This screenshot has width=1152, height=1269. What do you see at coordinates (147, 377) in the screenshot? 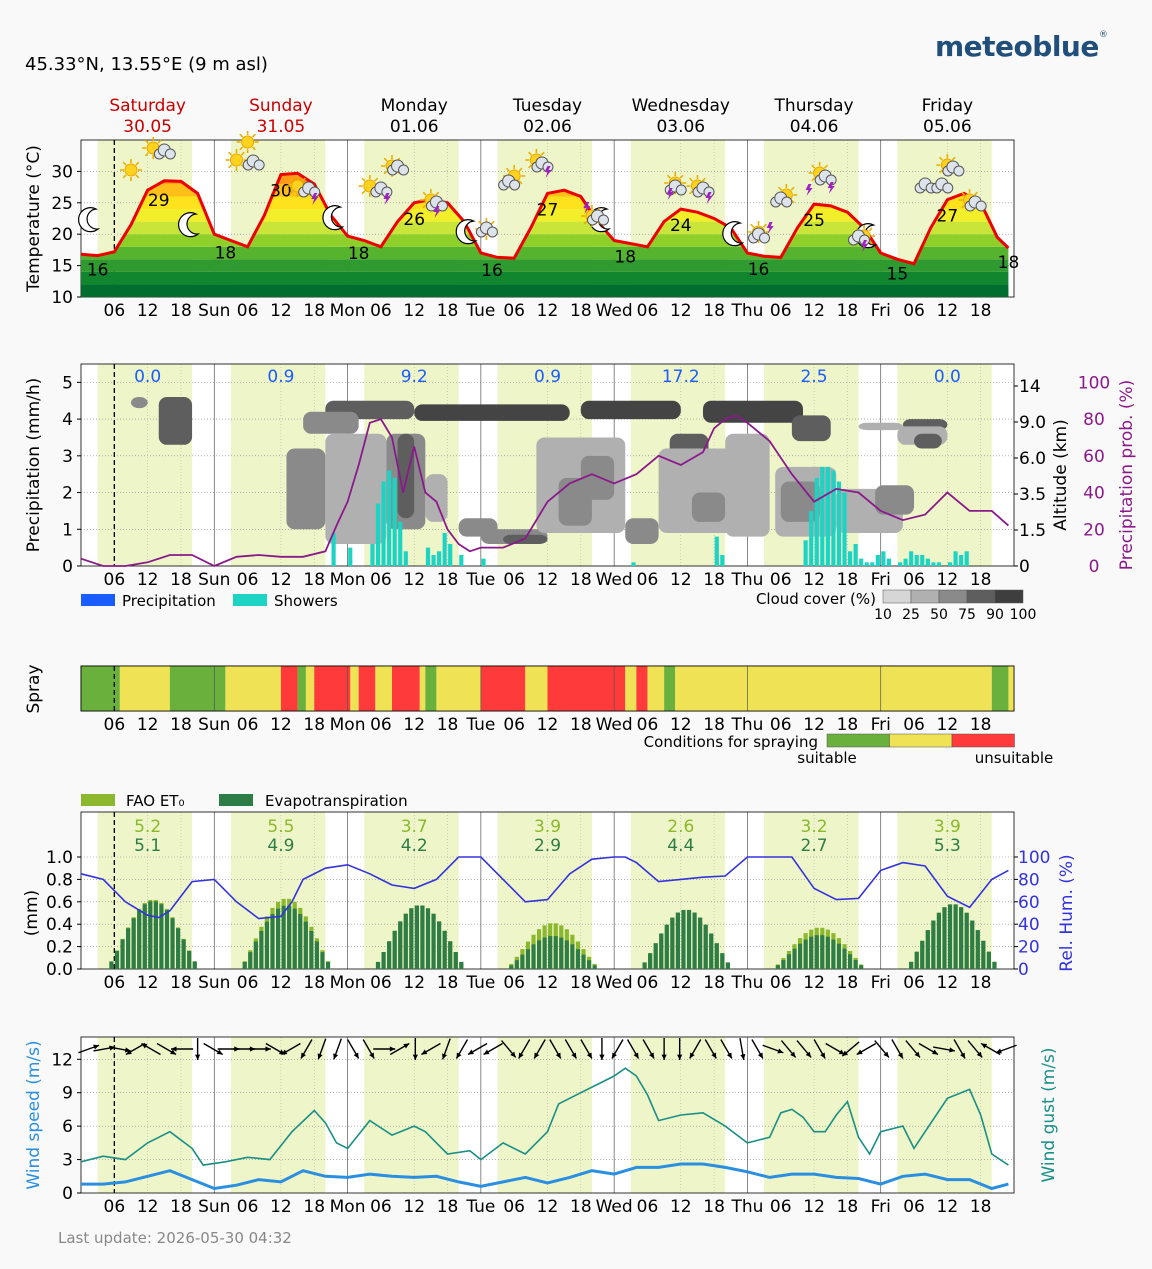
I see `daily-precip-total: 0.0` at bounding box center [147, 377].